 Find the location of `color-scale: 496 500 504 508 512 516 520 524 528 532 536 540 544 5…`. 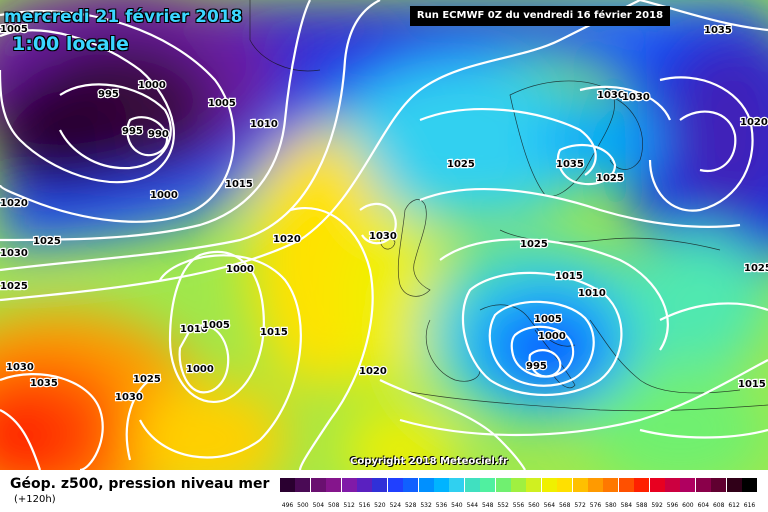

color-scale: 496 500 504 508 512 516 520 524 528 532 536 540 544 5… is located at coordinates (520, 494).